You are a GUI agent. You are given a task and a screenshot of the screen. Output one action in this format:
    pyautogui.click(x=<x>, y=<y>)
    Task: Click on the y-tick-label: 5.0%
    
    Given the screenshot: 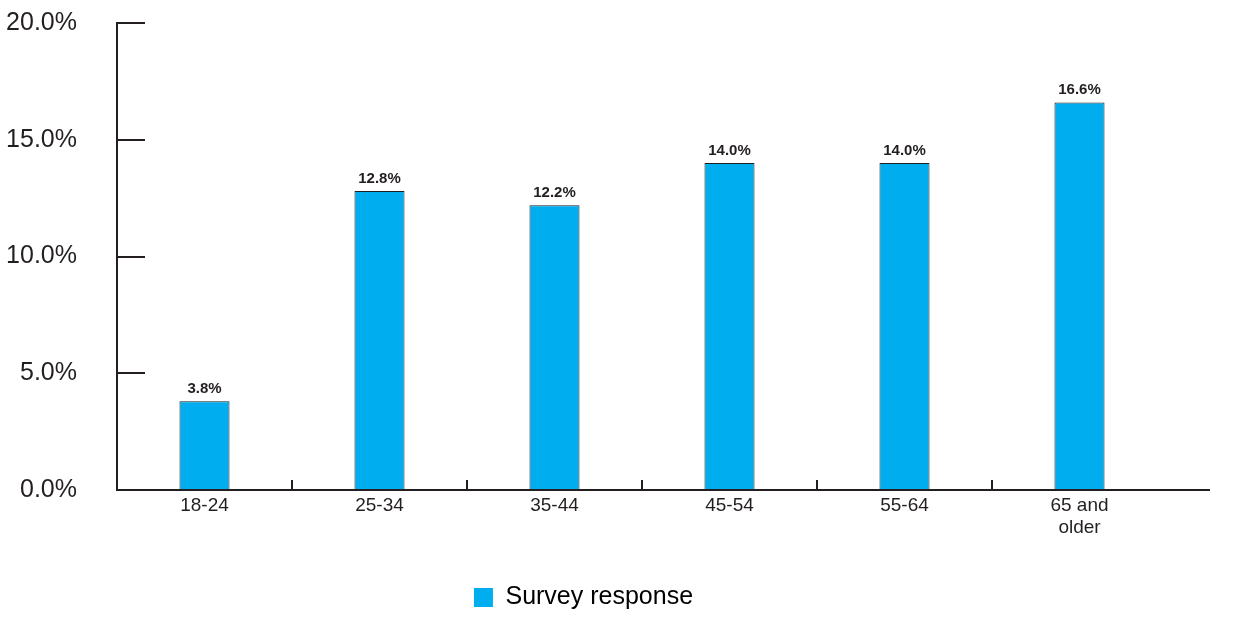 What is the action you would take?
    pyautogui.click(x=48, y=371)
    